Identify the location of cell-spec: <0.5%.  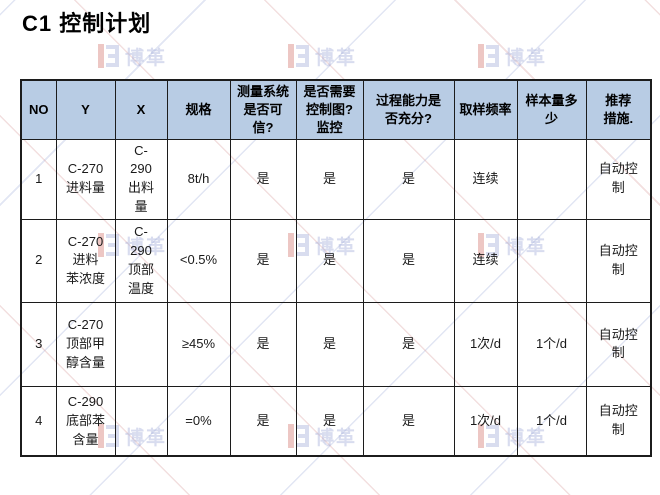
(198, 260).